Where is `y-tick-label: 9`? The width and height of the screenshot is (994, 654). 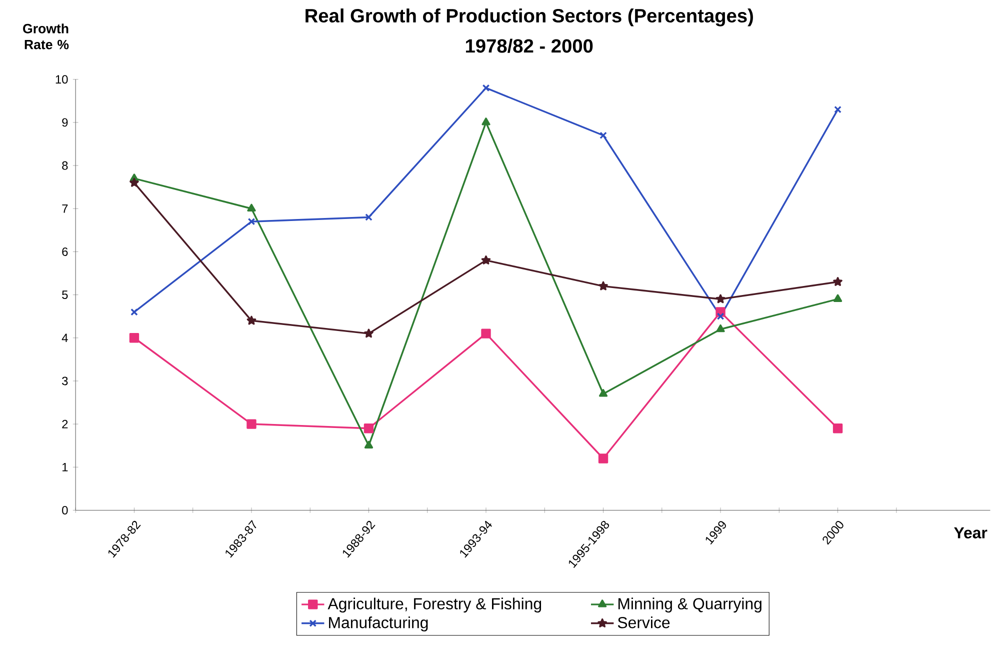 y-tick-label: 9 is located at coordinates (65, 122).